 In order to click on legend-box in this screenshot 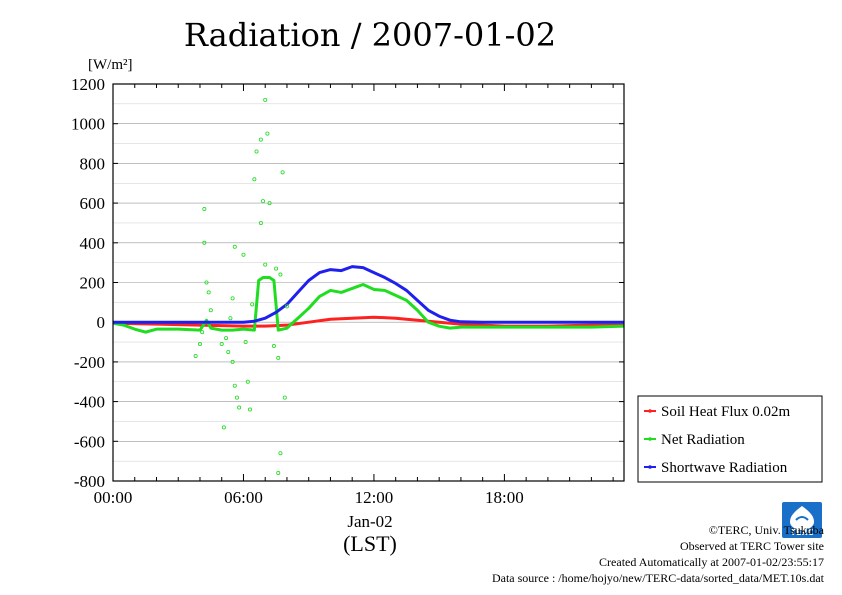, I will do `click(730, 439)`.